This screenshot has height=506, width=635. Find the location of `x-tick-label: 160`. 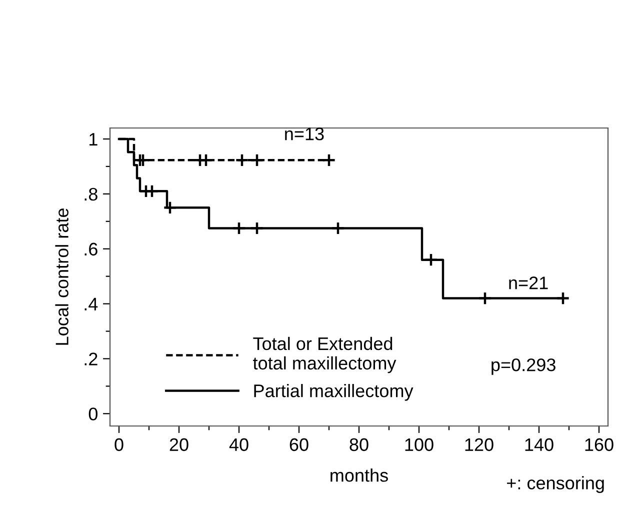

x-tick-label: 160 is located at coordinates (599, 445).